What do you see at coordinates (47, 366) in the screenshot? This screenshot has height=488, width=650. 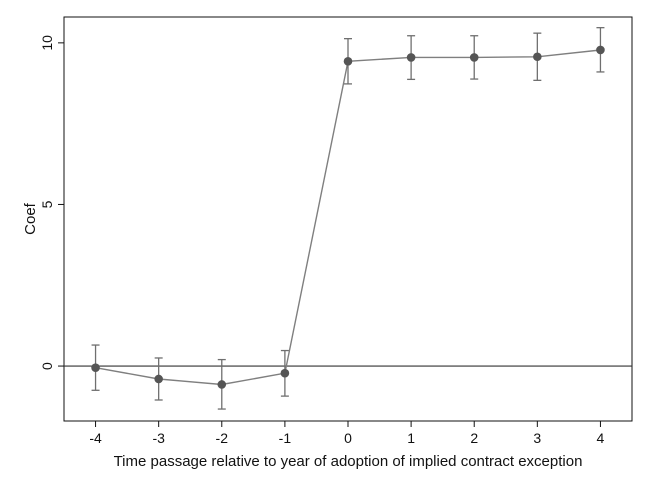 I see `y-tick-label: 0` at bounding box center [47, 366].